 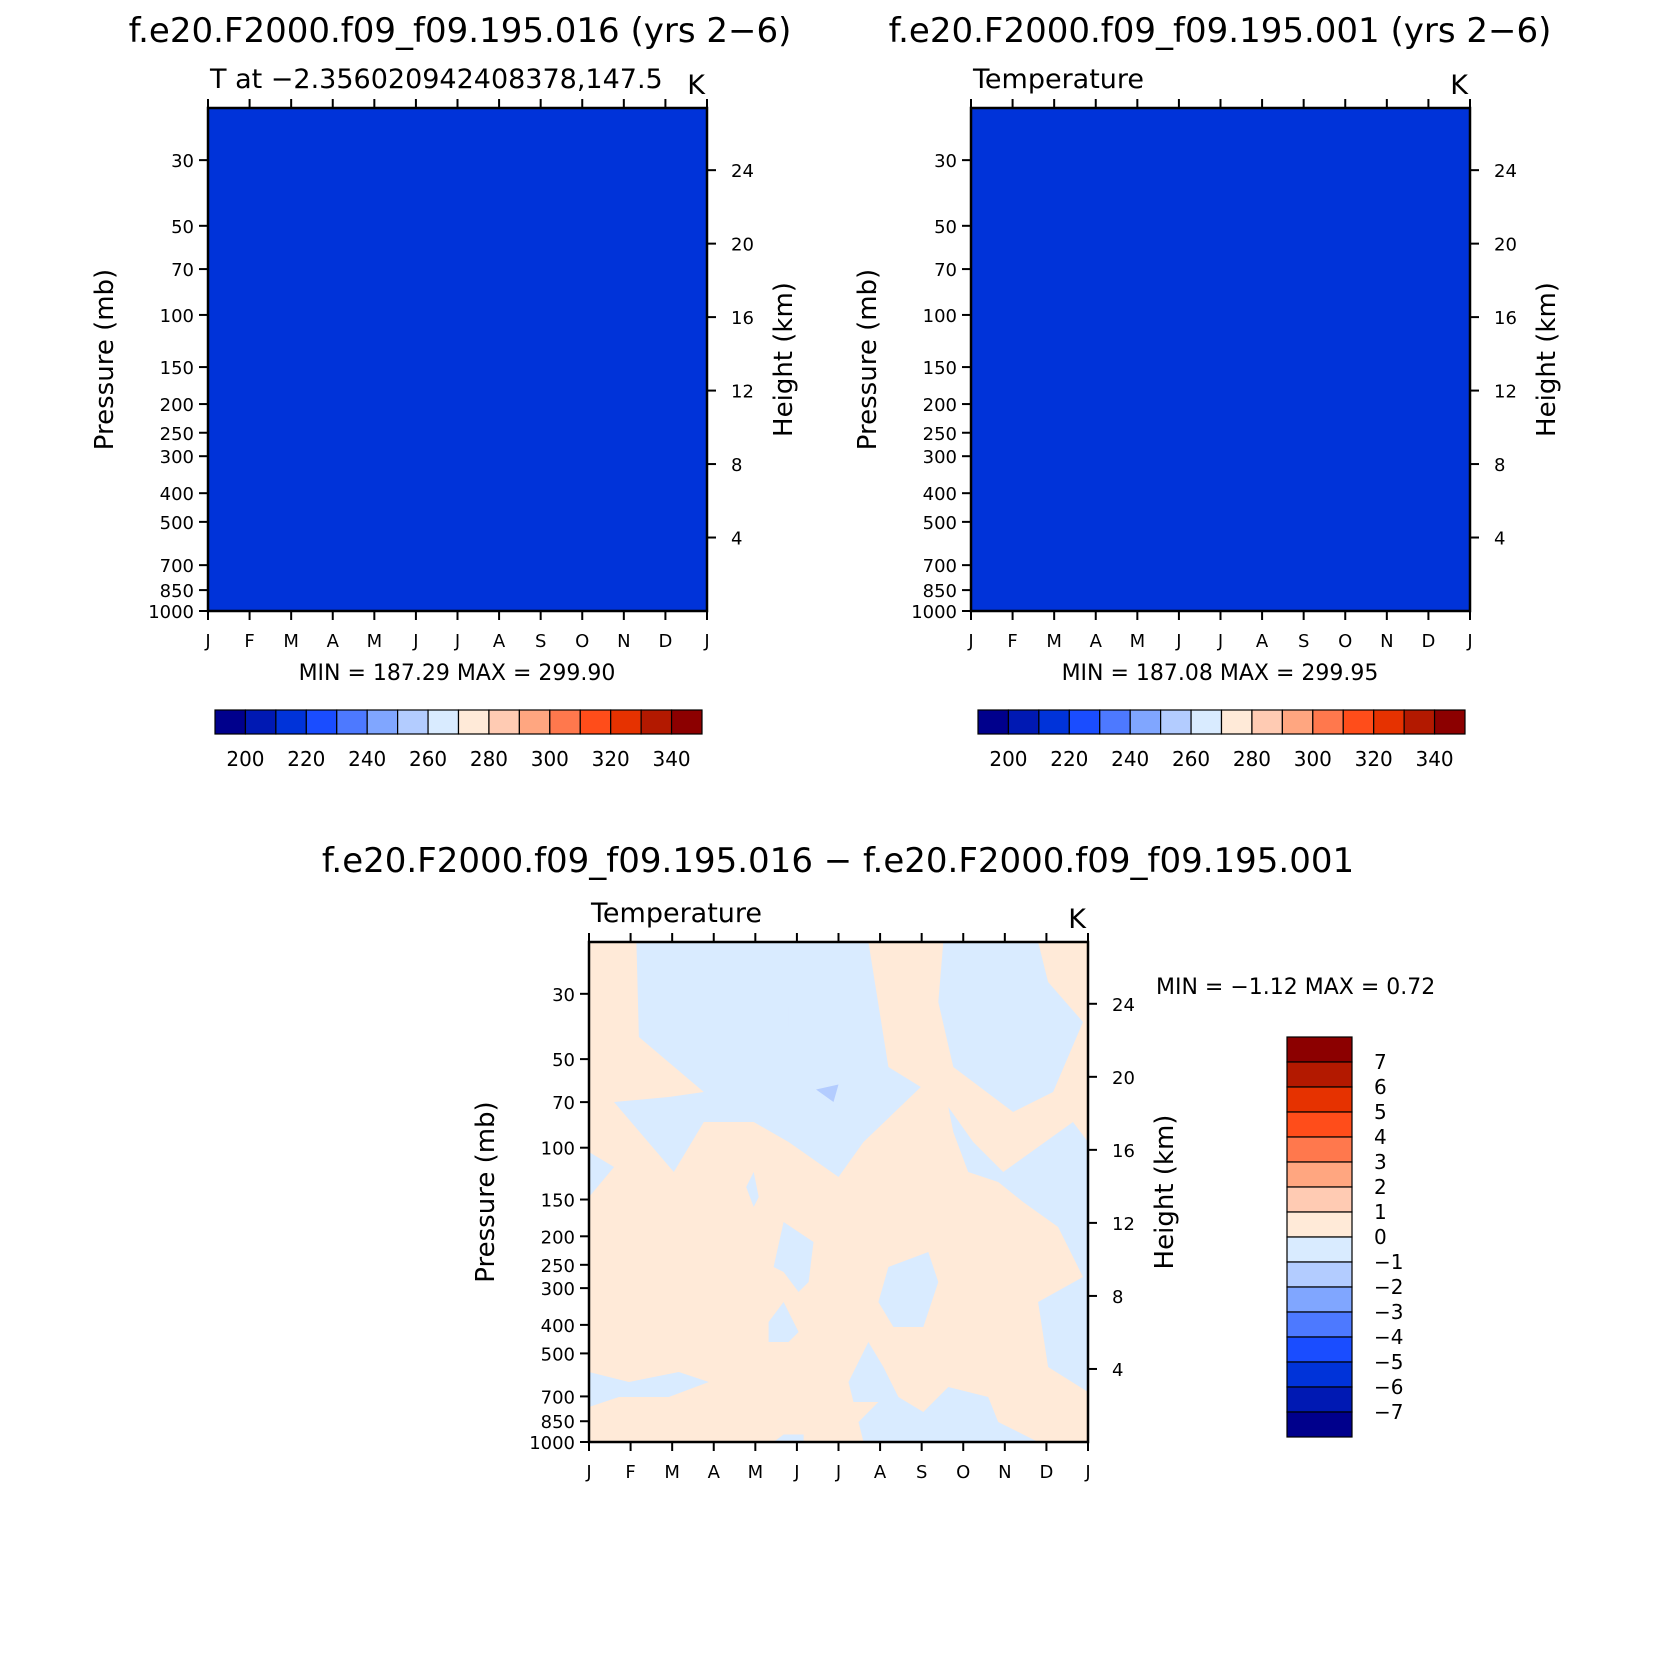 What do you see at coordinates (1380, 1087) in the screenshot?
I see `colorbar-label: 6` at bounding box center [1380, 1087].